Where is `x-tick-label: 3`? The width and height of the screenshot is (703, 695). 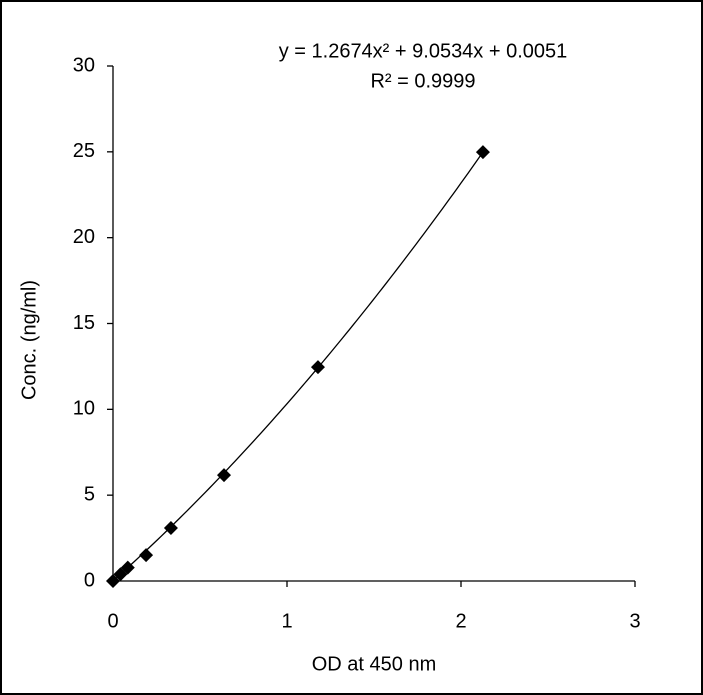
x-tick-label: 3 is located at coordinates (634, 621).